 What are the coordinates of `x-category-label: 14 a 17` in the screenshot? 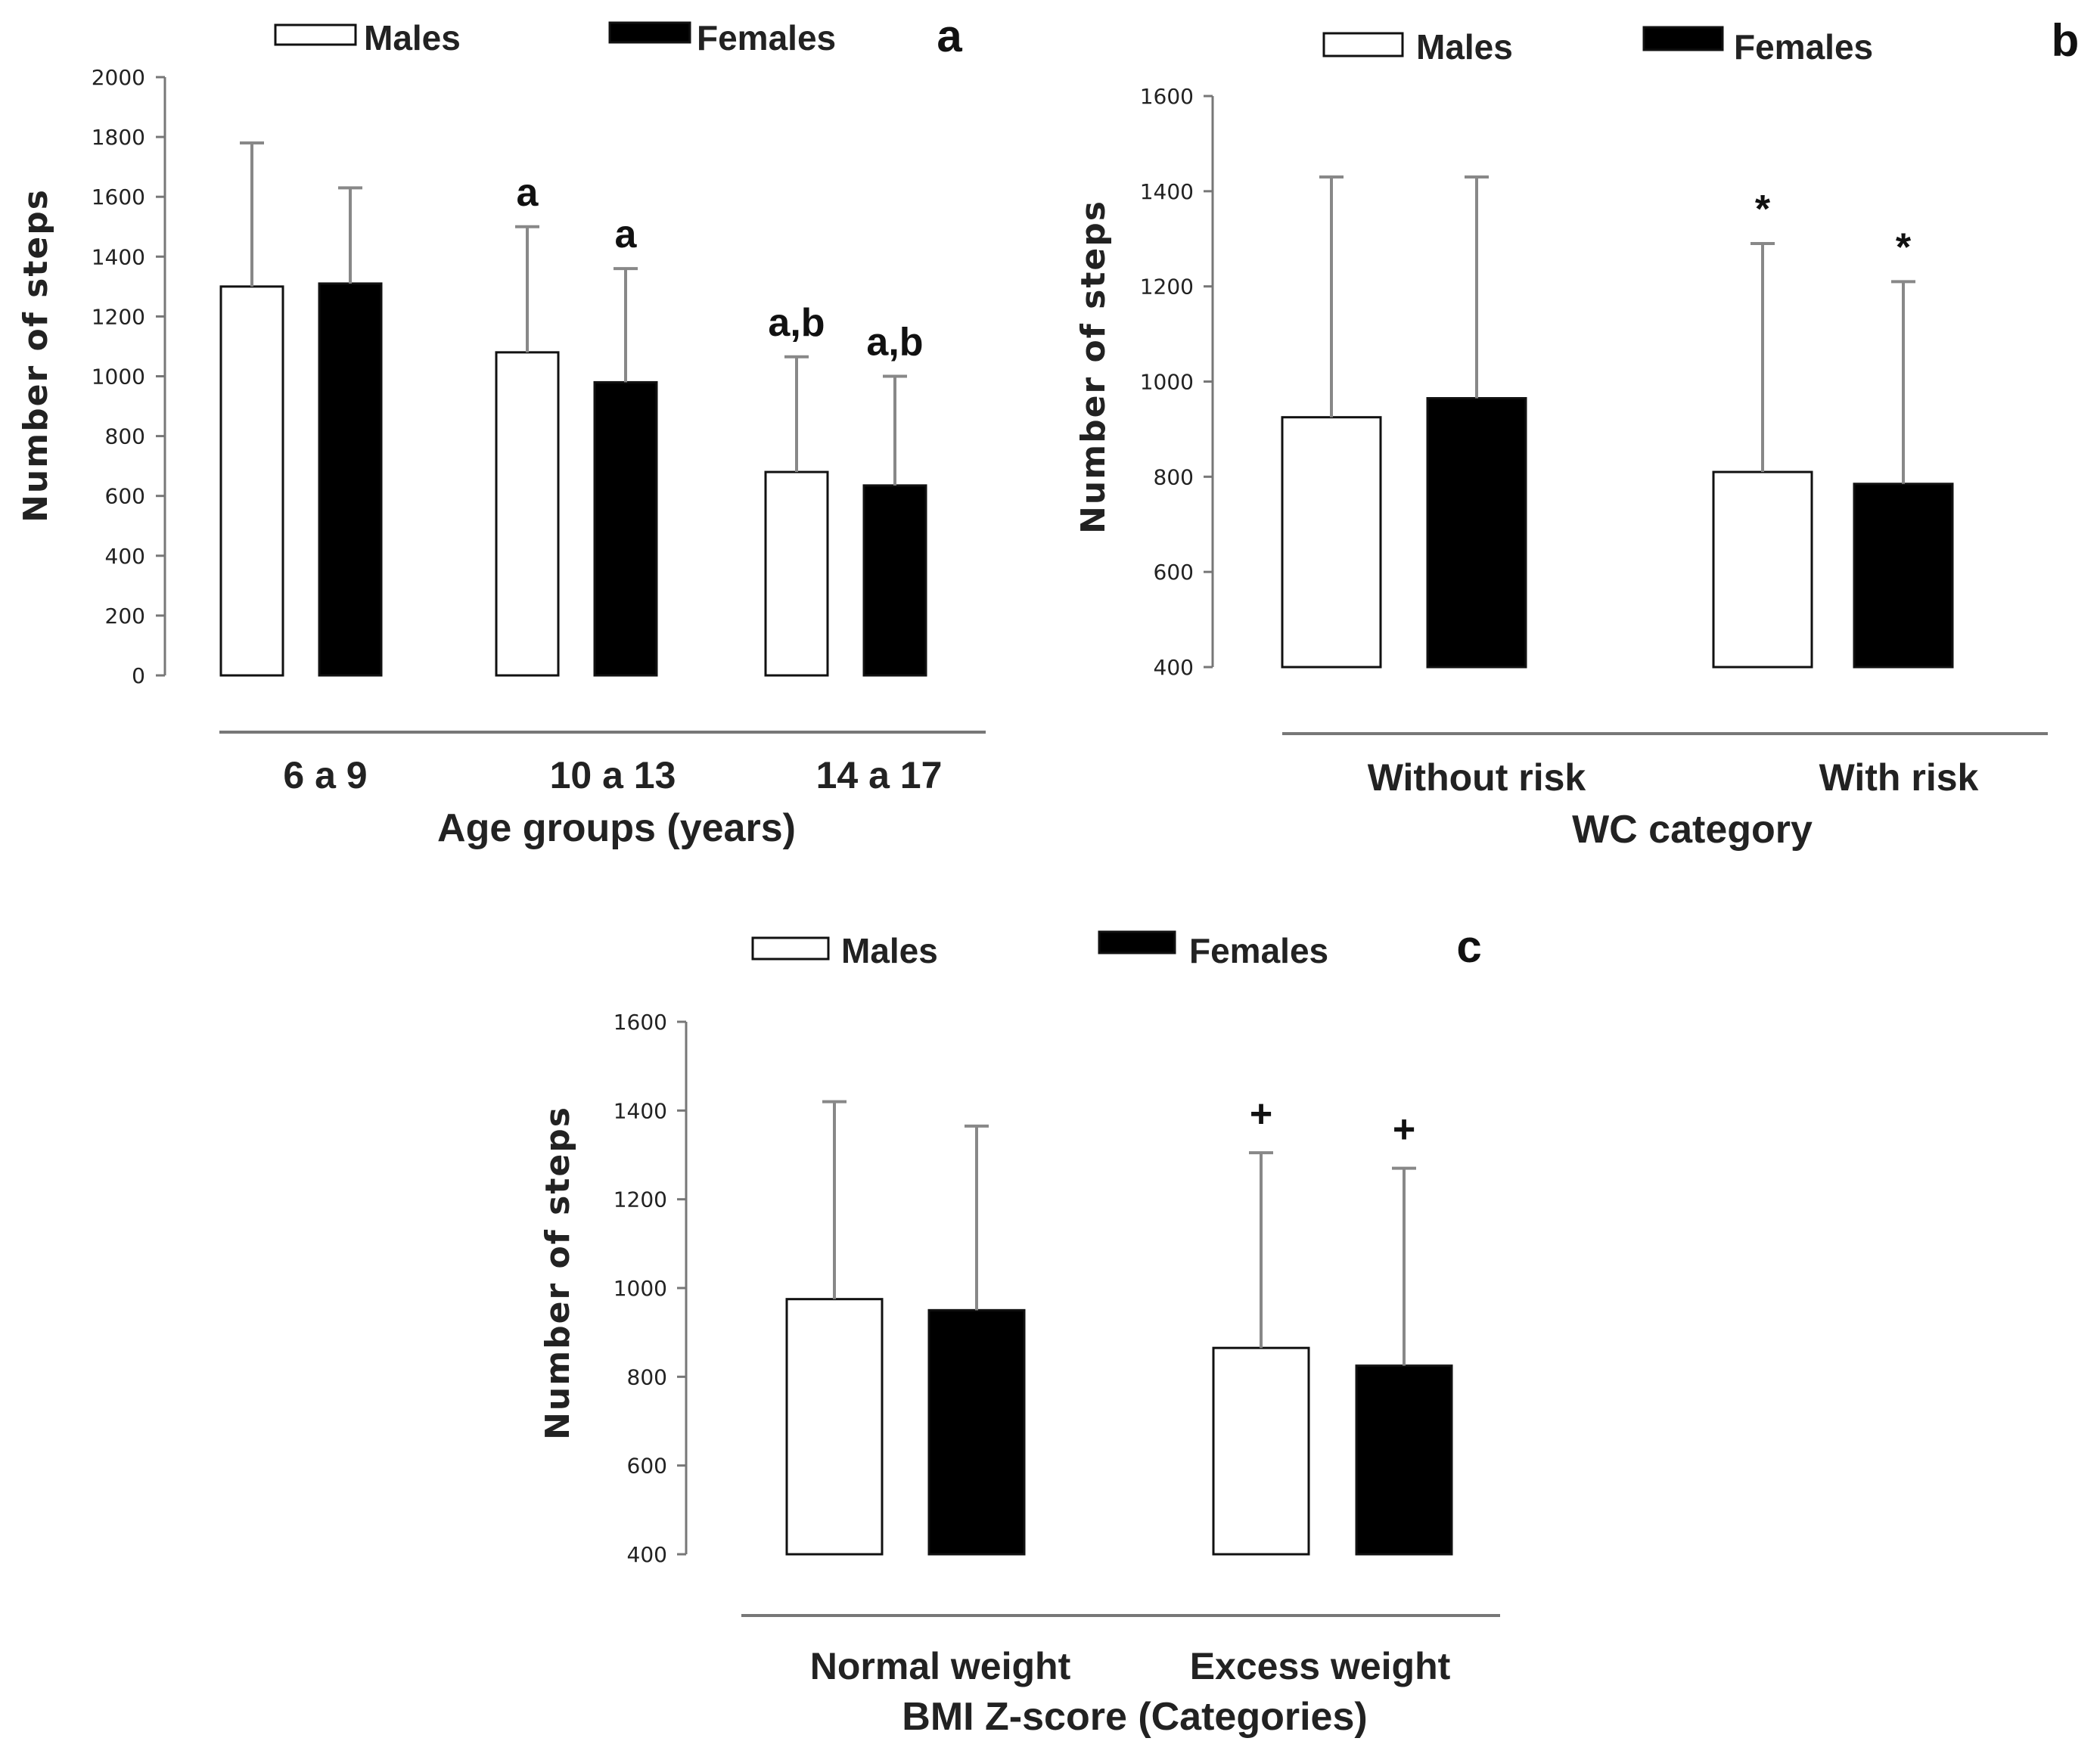 It's located at (879, 775).